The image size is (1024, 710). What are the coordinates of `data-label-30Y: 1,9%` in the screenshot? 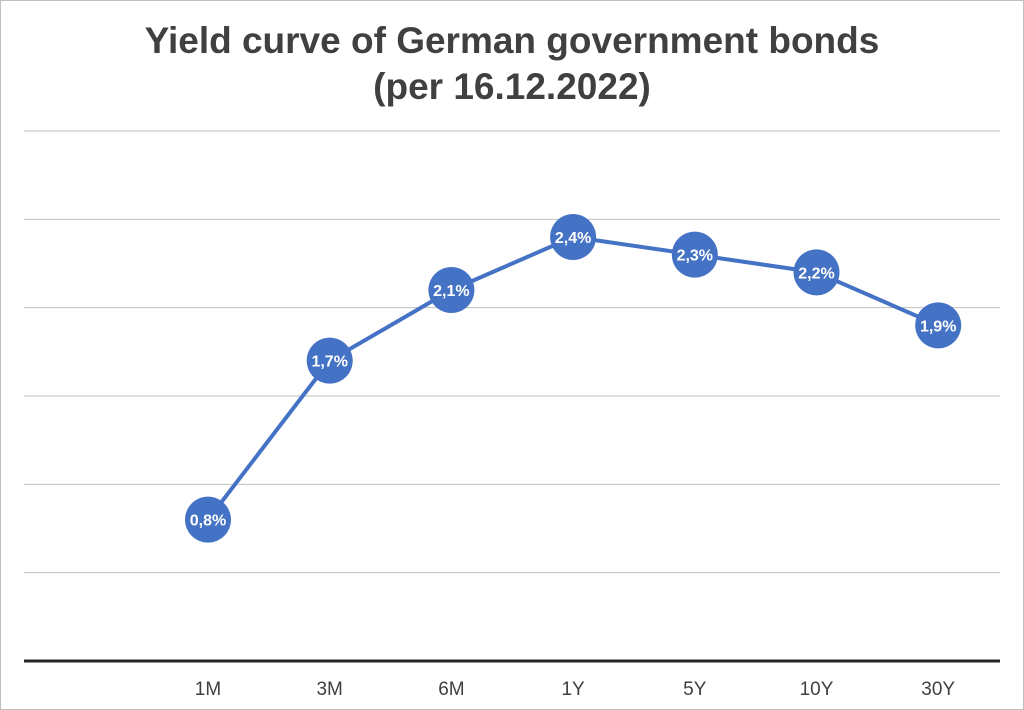 It's located at (938, 326).